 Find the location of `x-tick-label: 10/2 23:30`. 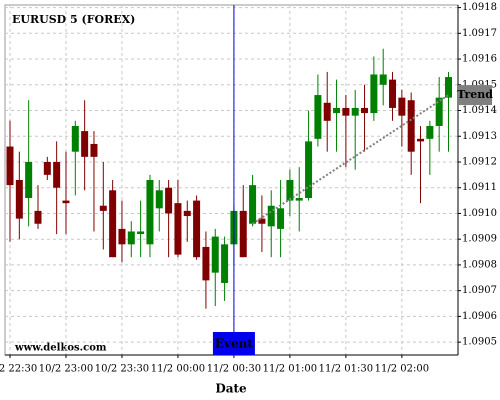

x-tick-label: 10/2 23:30 is located at coordinates (122, 369).